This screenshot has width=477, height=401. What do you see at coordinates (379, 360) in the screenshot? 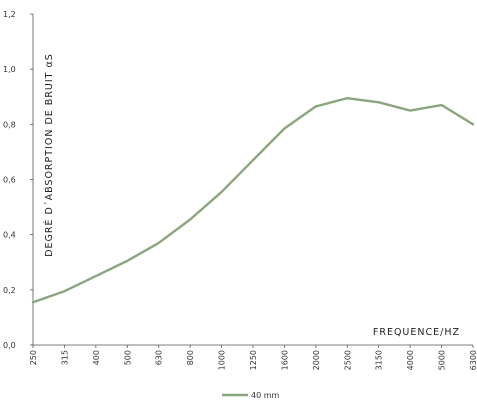
I see `x-tick-label: 3150` at bounding box center [379, 360].